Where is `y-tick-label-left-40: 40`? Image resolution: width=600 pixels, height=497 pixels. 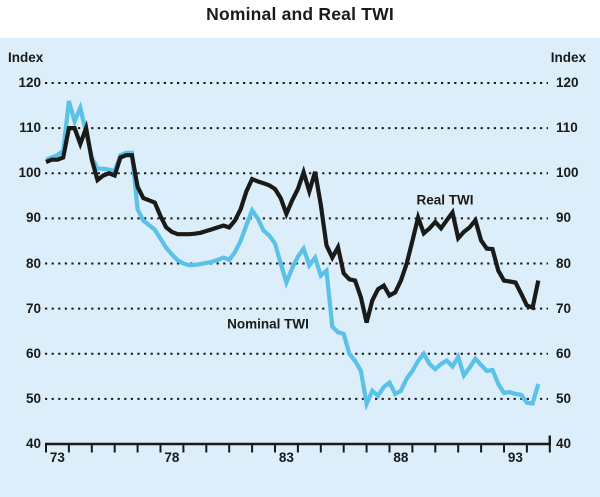 y-tick-label-left-40: 40 is located at coordinates (33, 443).